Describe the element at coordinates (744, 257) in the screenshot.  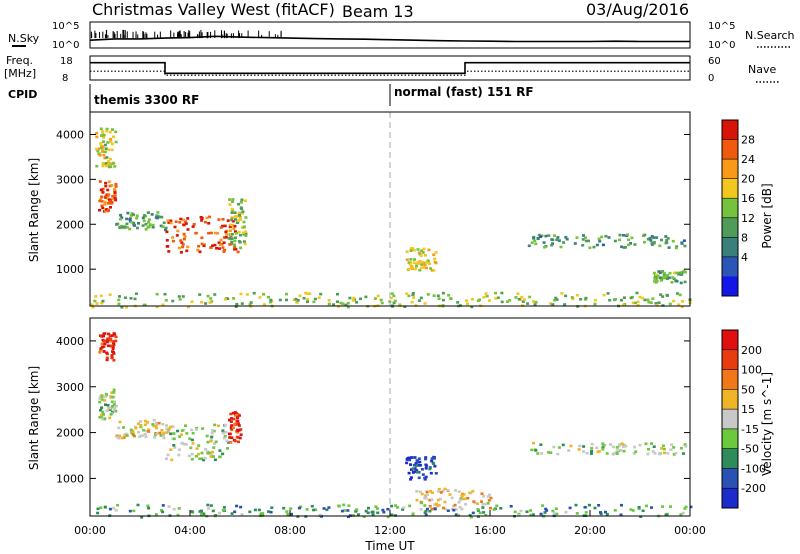
I see `power-cbar-tick: 4` at that location.